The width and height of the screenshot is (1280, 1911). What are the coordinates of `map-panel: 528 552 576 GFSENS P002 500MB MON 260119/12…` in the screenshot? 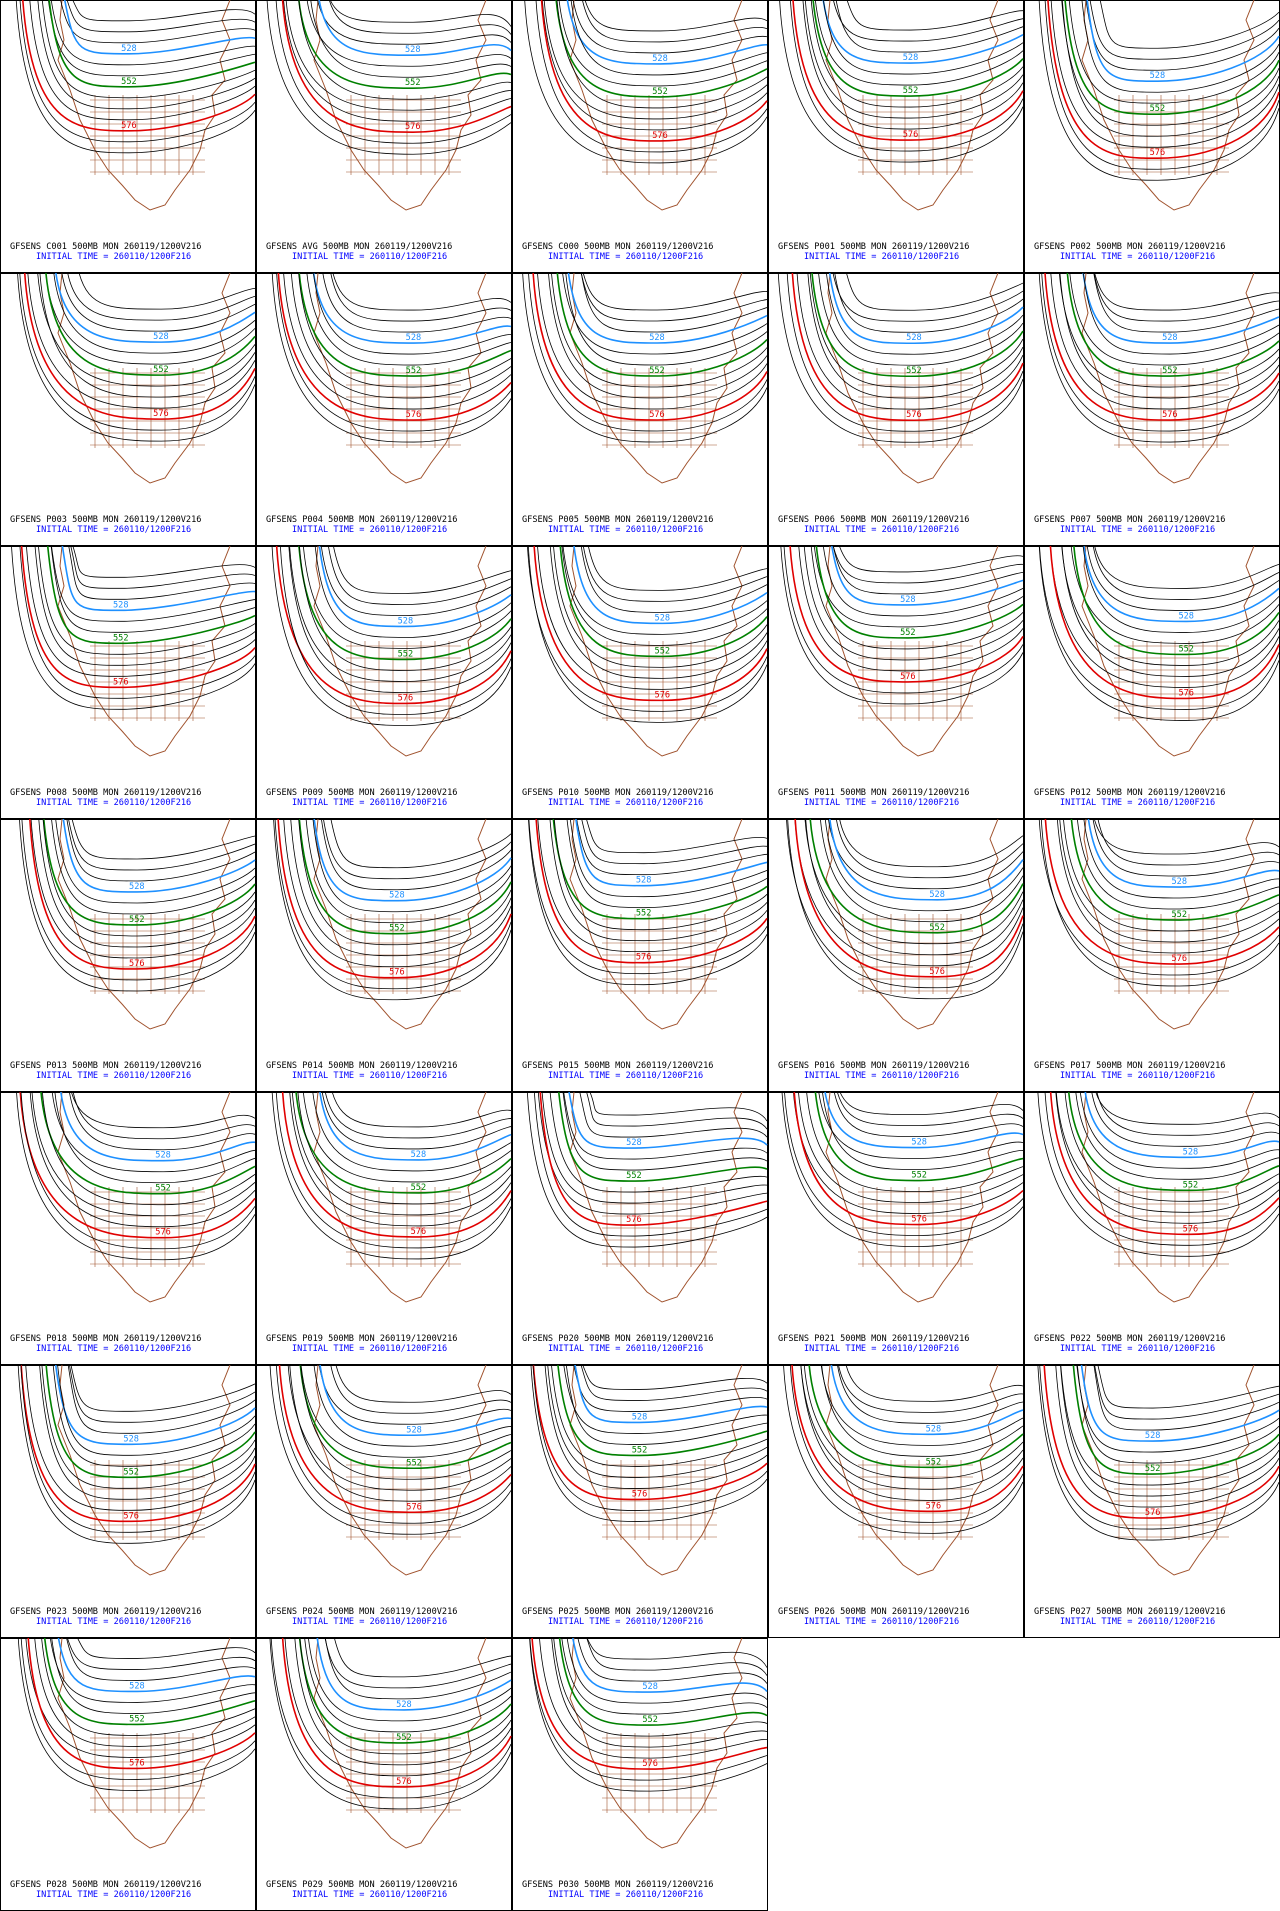 It's located at (1152, 136).